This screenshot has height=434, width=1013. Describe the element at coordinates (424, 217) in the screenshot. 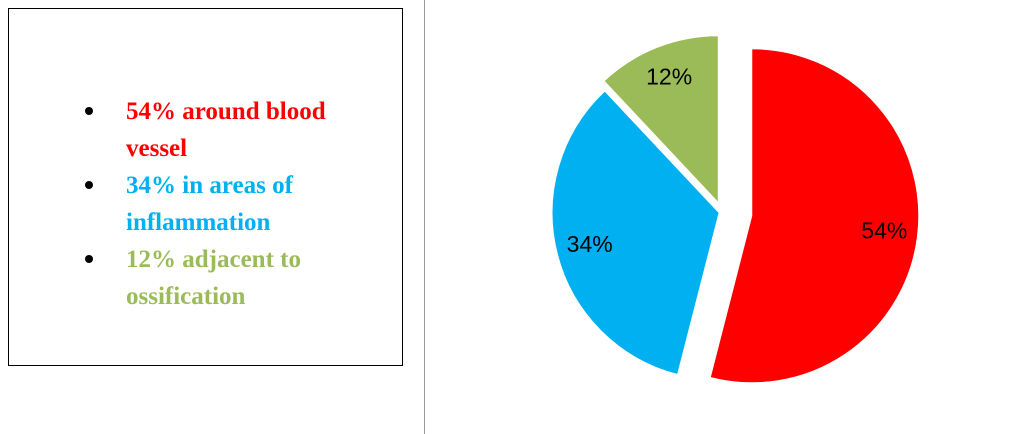

I see `divider` at that location.